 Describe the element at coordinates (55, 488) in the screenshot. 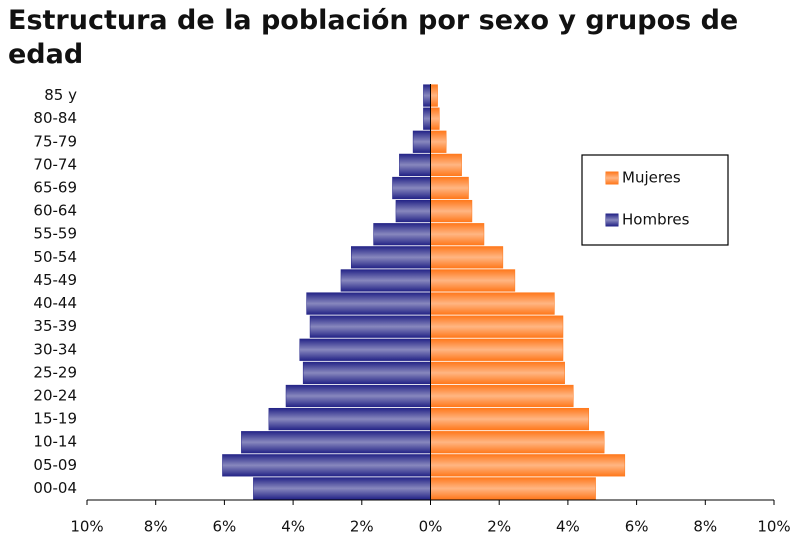

I see `y-tick-label: 00-04` at that location.